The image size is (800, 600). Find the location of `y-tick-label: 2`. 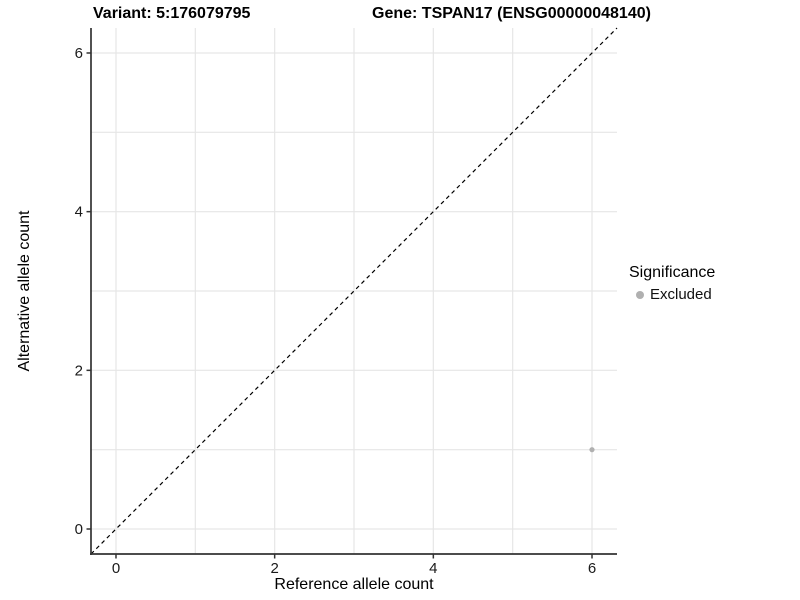

y-tick-label: 2 is located at coordinates (79, 370).